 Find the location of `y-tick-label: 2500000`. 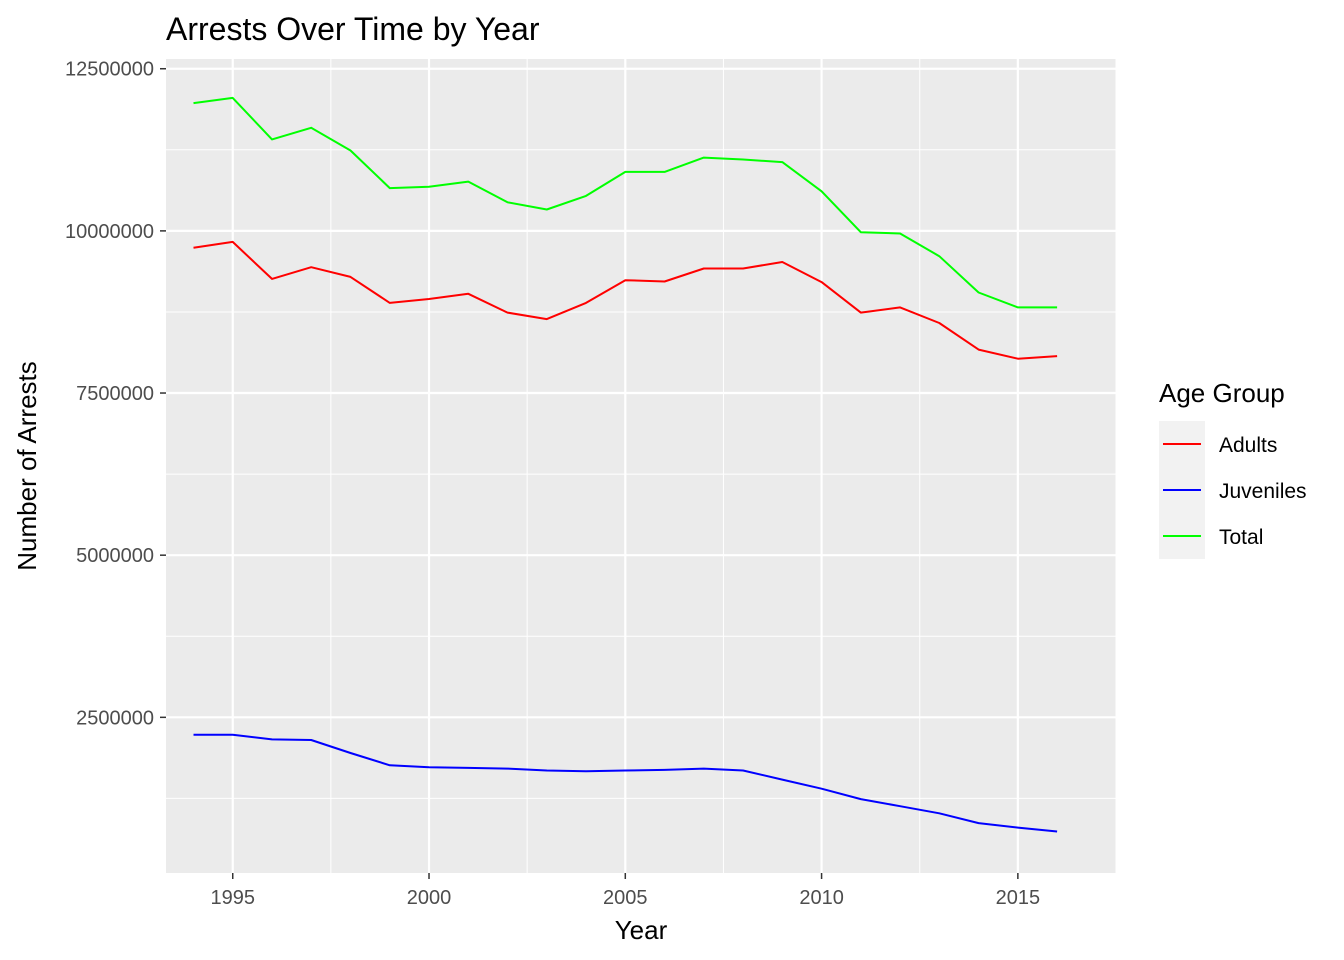

y-tick-label: 2500000 is located at coordinates (115, 718).